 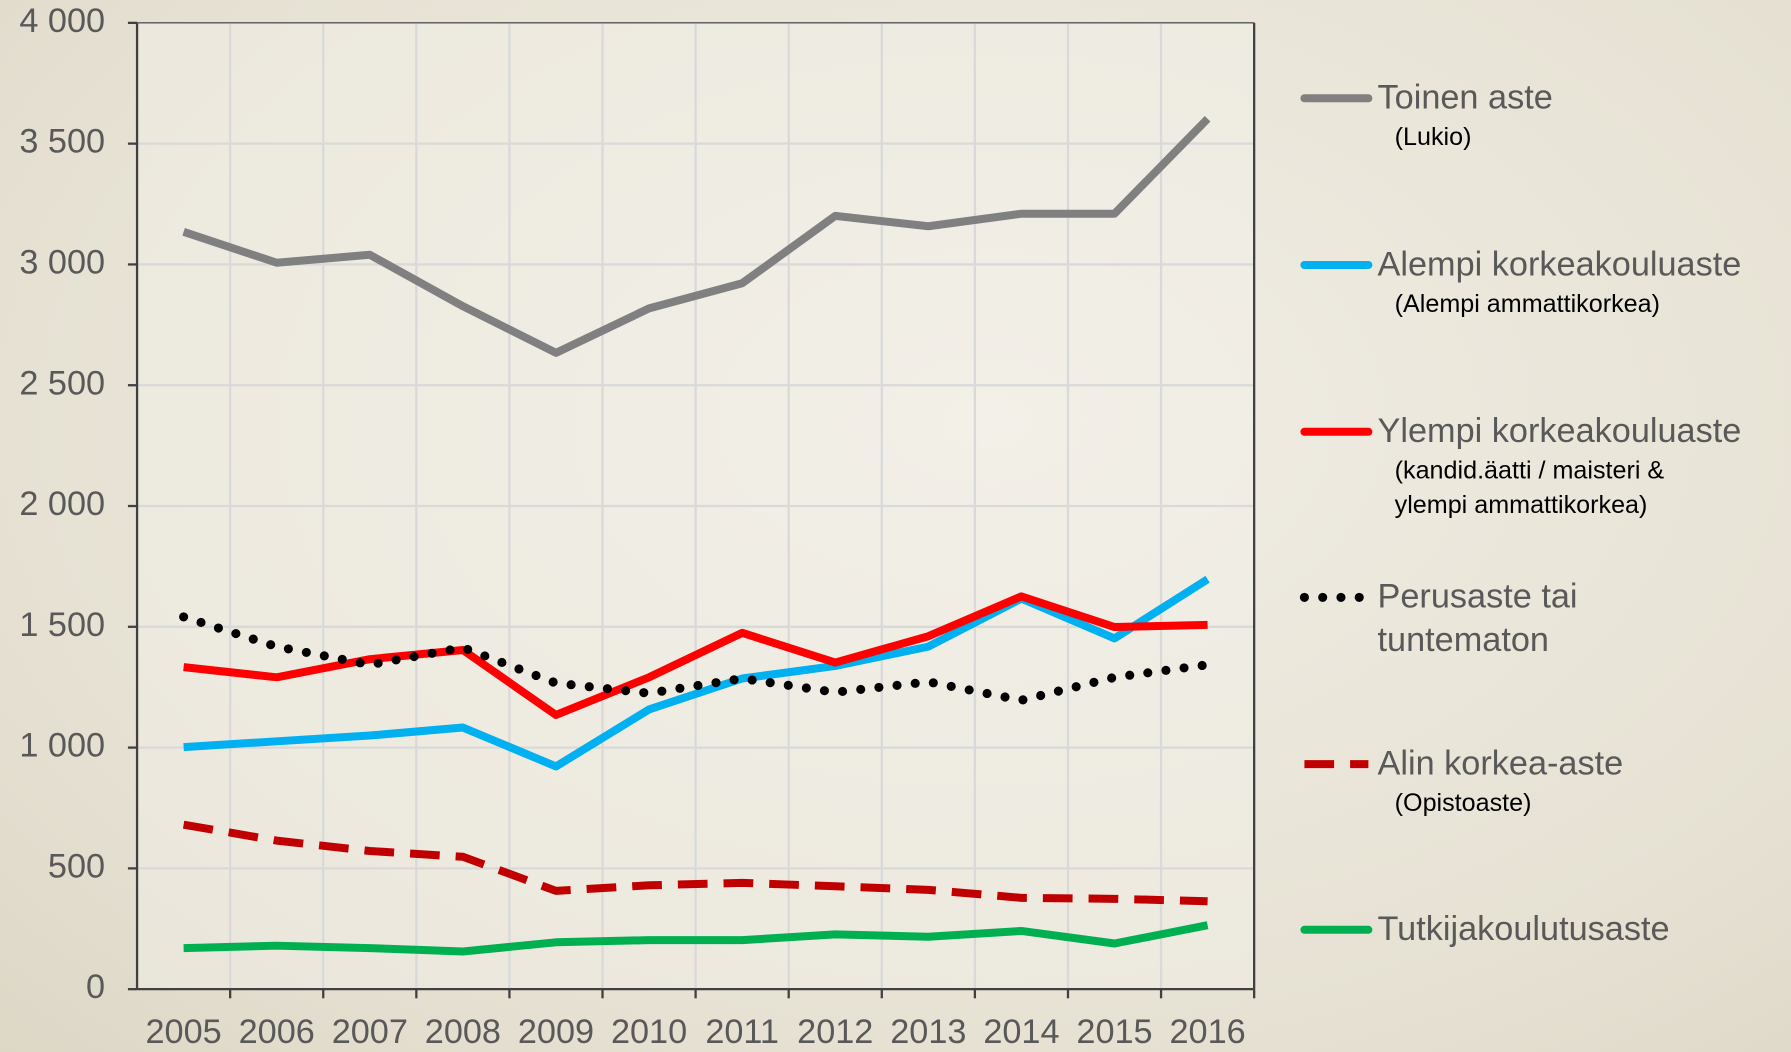 I want to click on legend-block: Tutkijakoulutusaste, so click(x=1583, y=929).